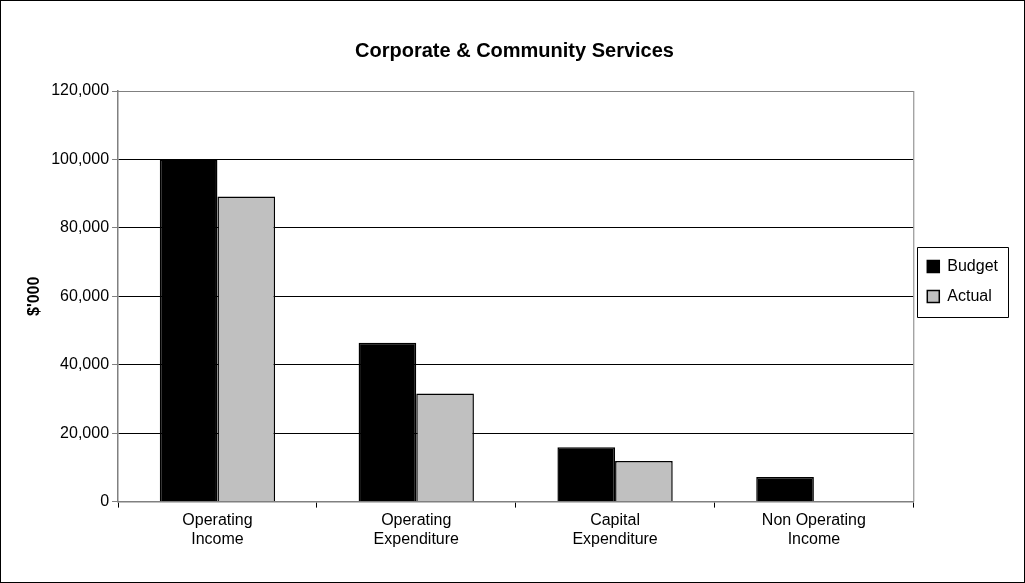 The width and height of the screenshot is (1025, 583). What do you see at coordinates (217, 528) in the screenshot?
I see `x-tick-label: Operating Income` at bounding box center [217, 528].